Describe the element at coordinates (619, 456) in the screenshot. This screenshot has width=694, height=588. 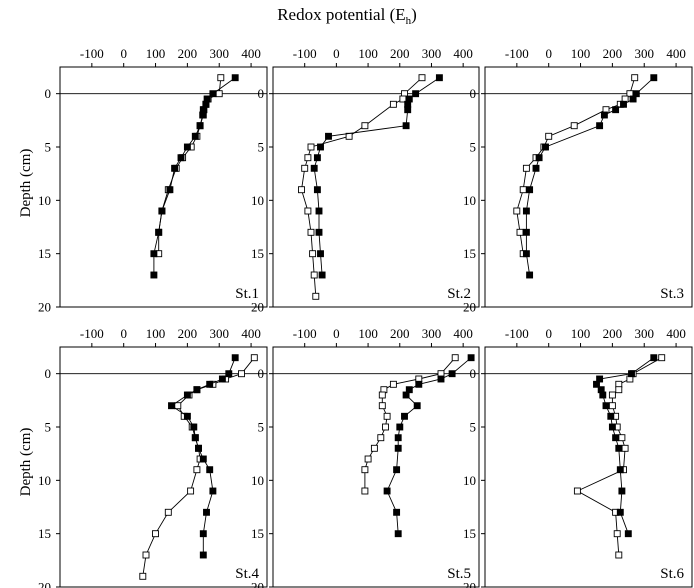
I see `series-line-open` at that location.